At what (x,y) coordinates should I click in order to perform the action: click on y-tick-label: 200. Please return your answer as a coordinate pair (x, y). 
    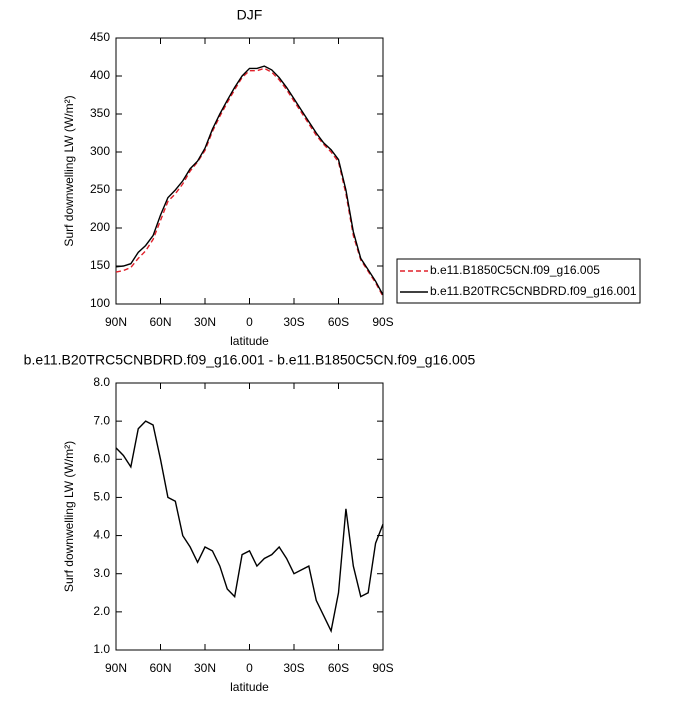
    Looking at the image, I should click on (100, 227).